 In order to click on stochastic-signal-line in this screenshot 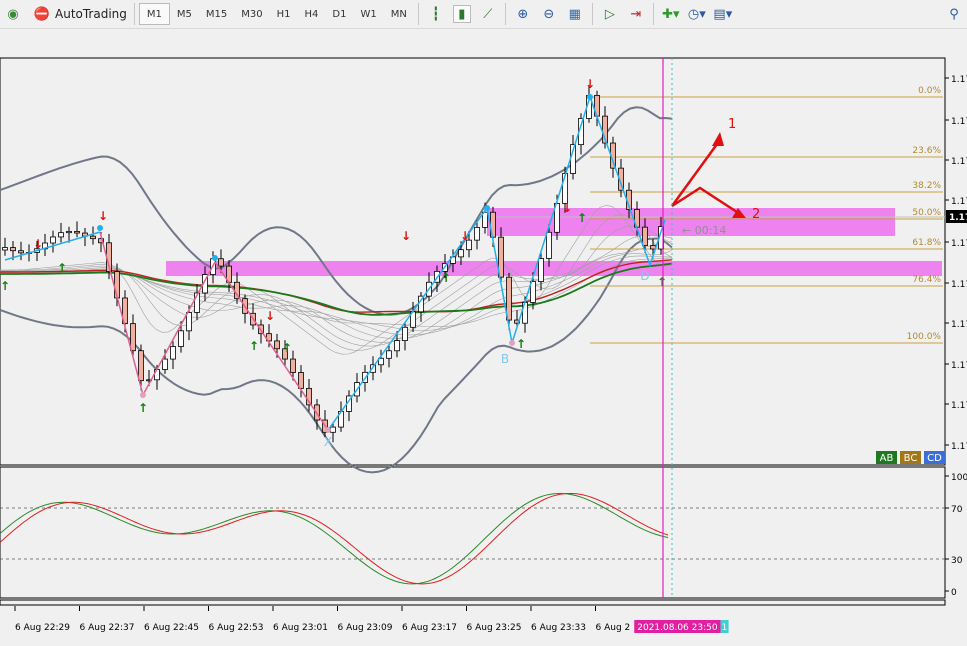, I will do `click(334, 539)`.